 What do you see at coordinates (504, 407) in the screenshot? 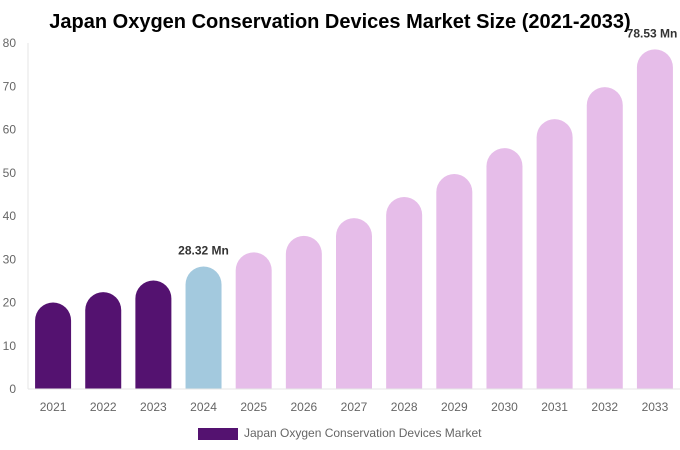
I see `x-tick-label: 2030` at bounding box center [504, 407].